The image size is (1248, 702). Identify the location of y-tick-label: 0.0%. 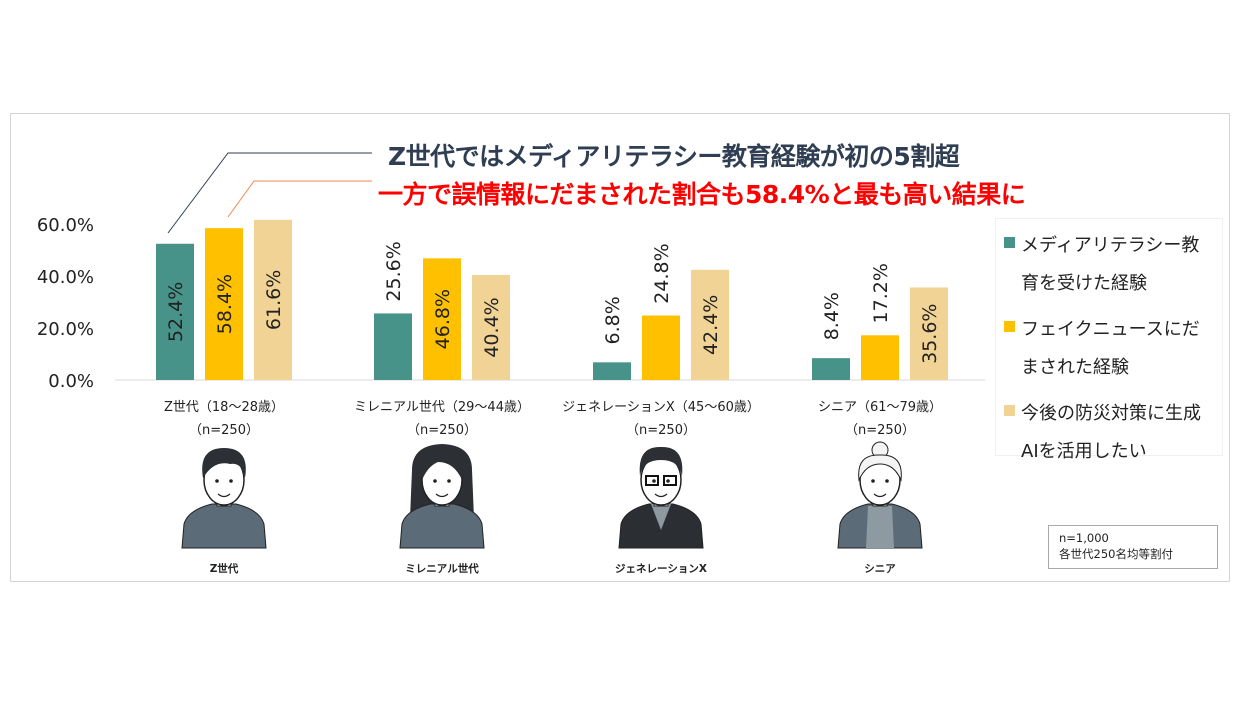
(71, 381).